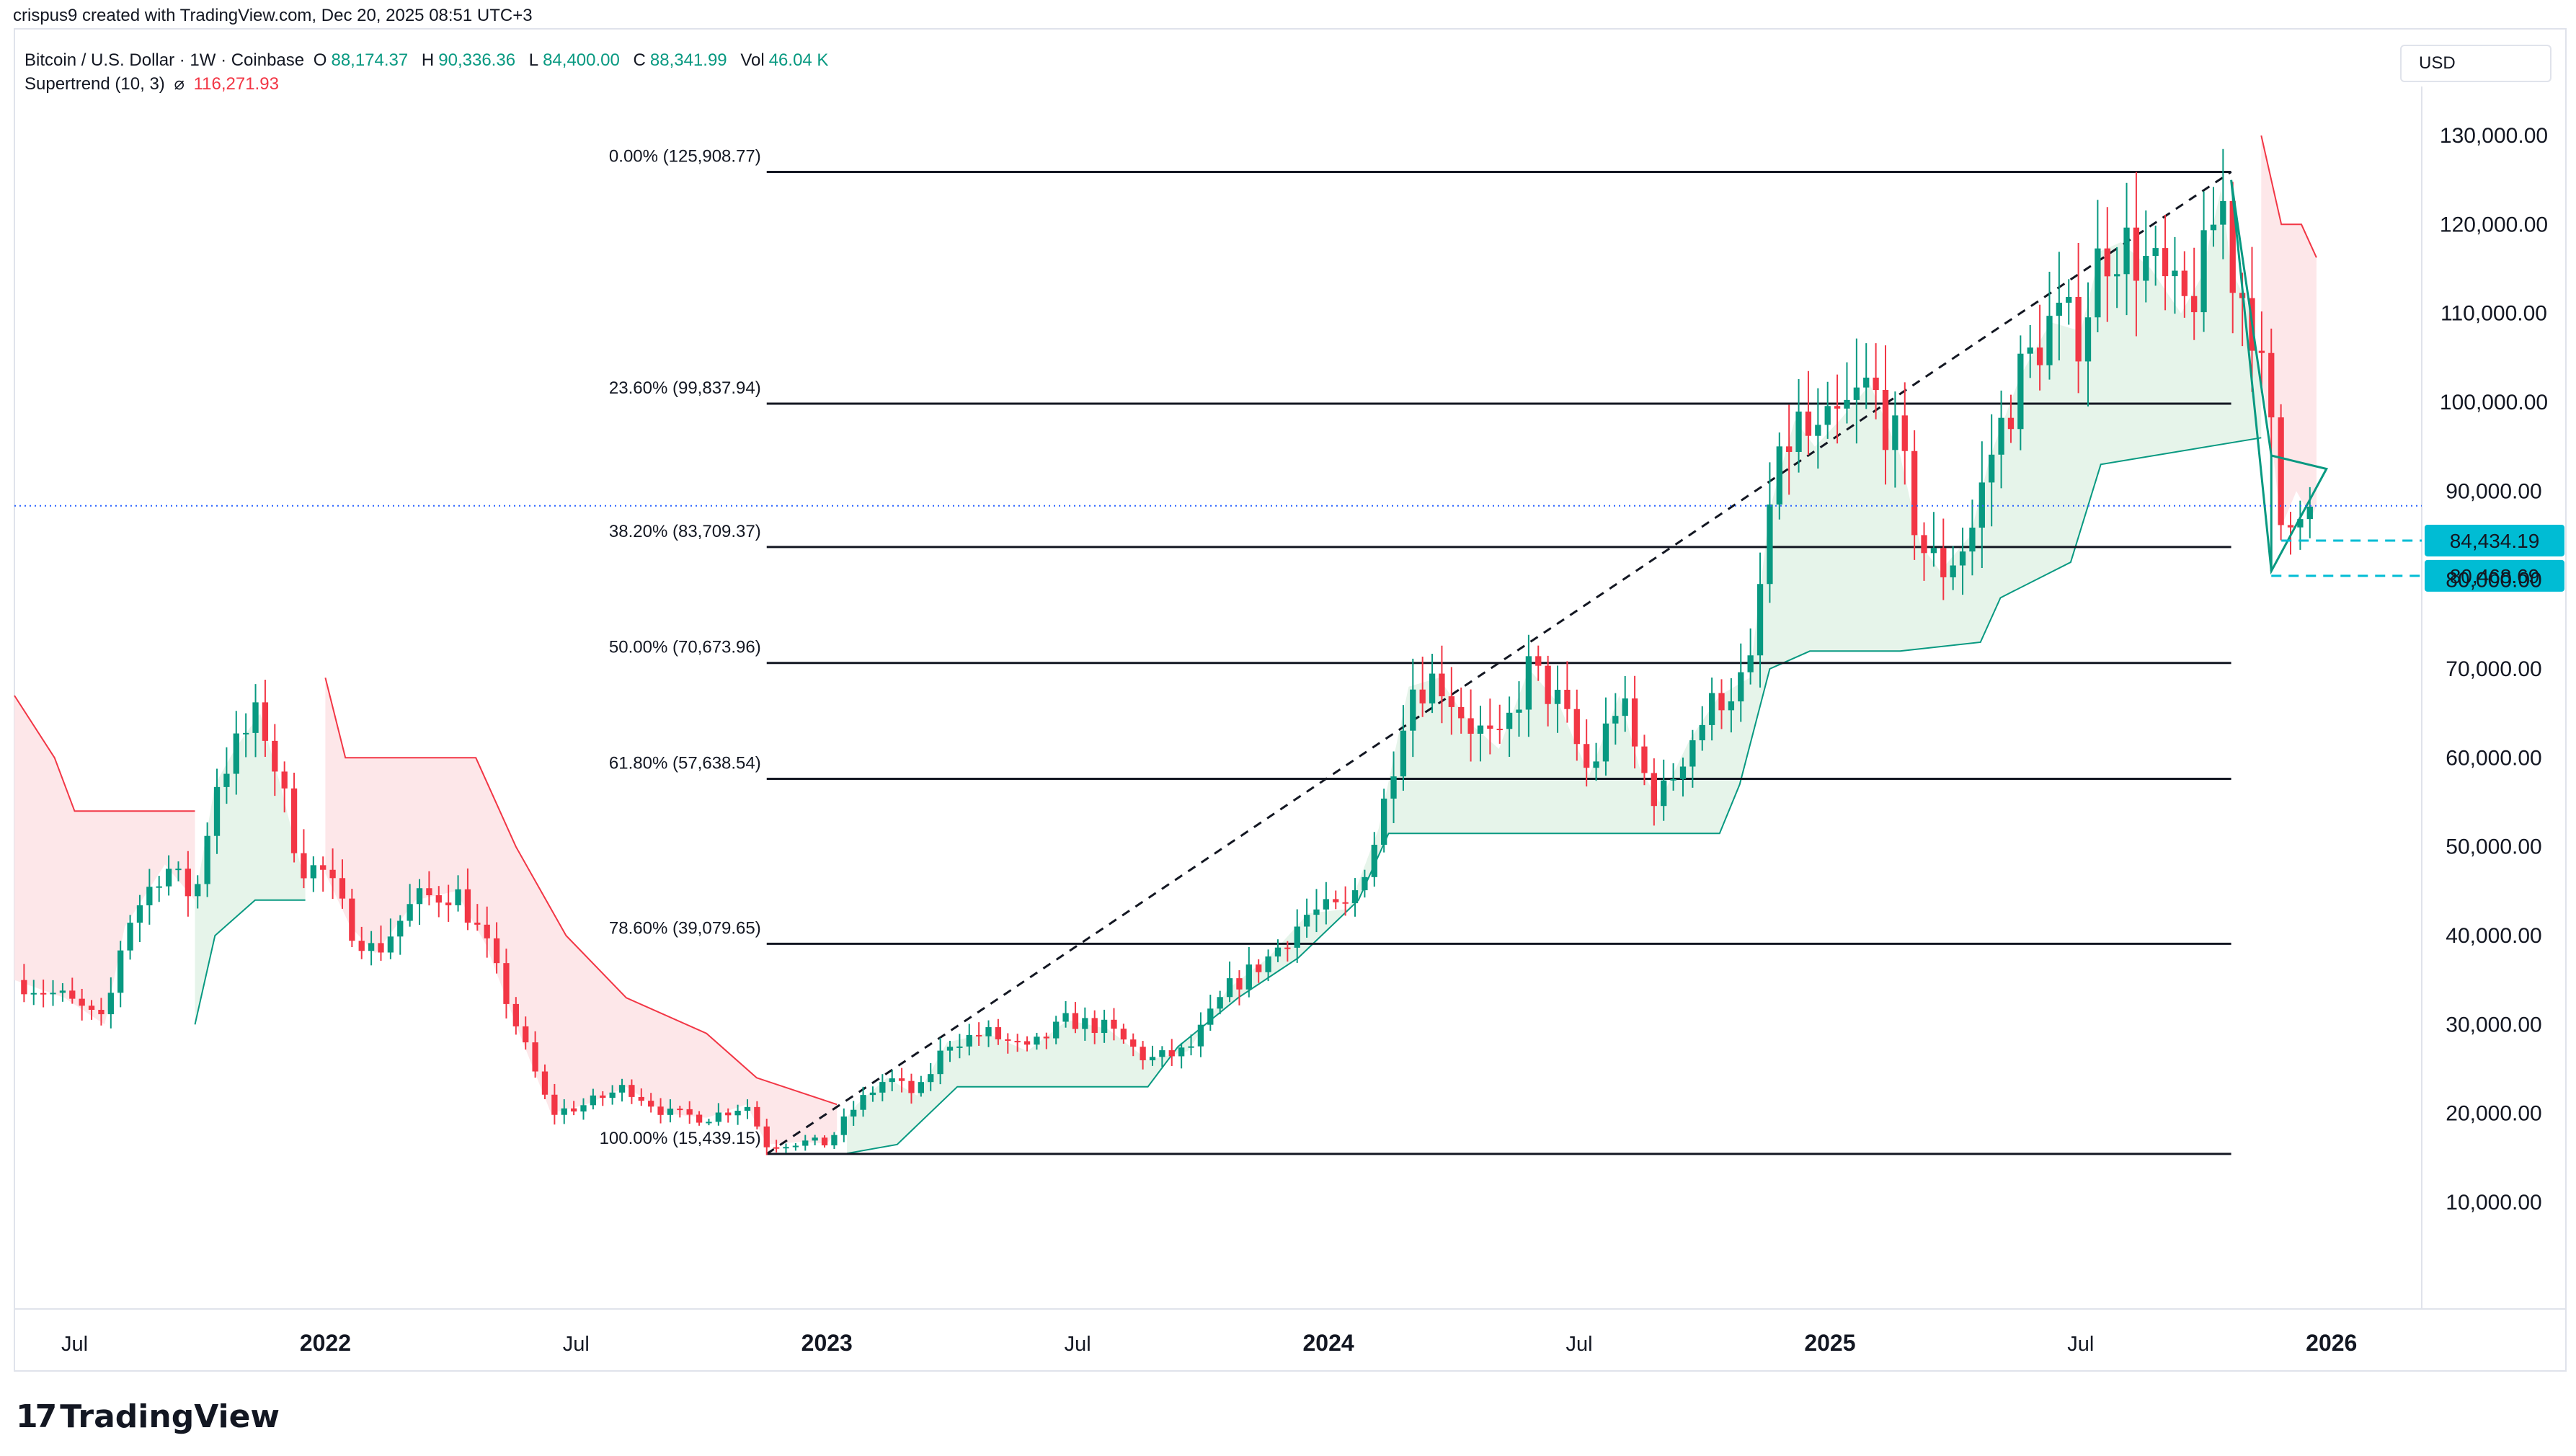 Image resolution: width=2576 pixels, height=1456 pixels. Describe the element at coordinates (2493, 314) in the screenshot. I see `y-axis-tick: 110,000.00` at that location.